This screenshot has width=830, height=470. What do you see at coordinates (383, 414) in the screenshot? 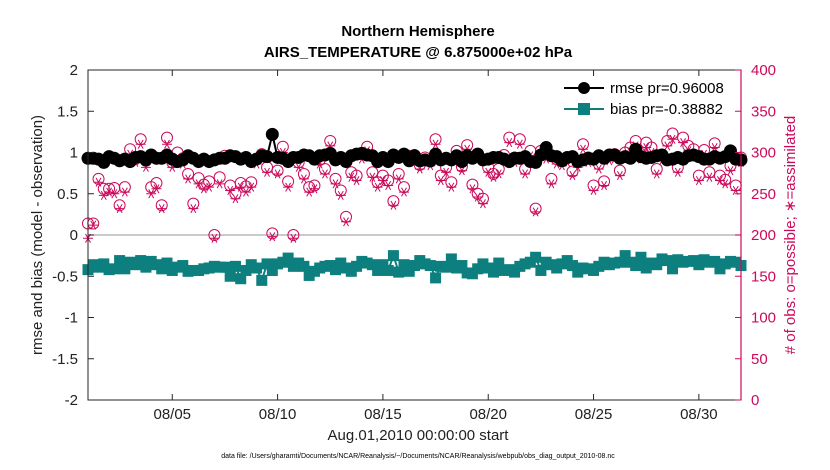
I see `x-tick-label: 08/15` at bounding box center [383, 414].